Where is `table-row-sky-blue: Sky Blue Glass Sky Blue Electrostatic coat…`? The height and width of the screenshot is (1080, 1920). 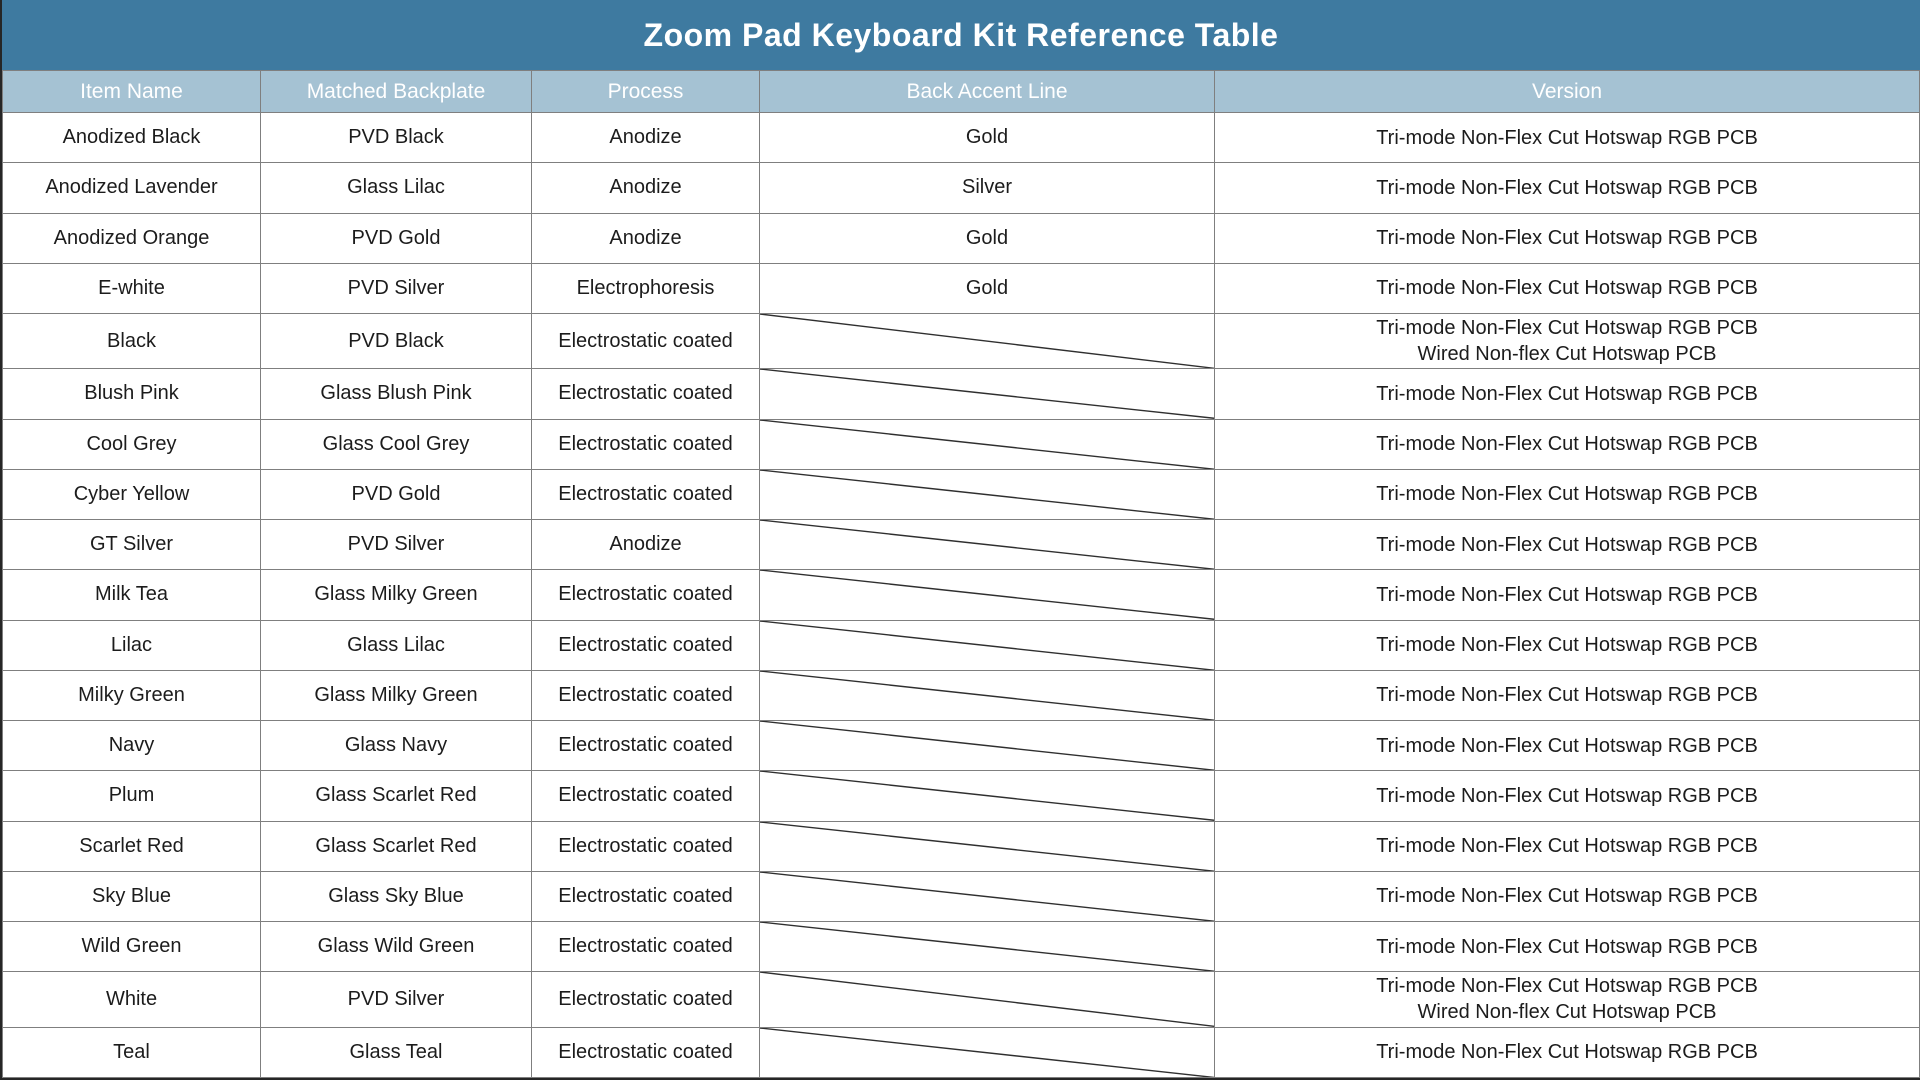
table-row-sky-blue: Sky Blue Glass Sky Blue Electrostatic coat… is located at coordinates (961, 896).